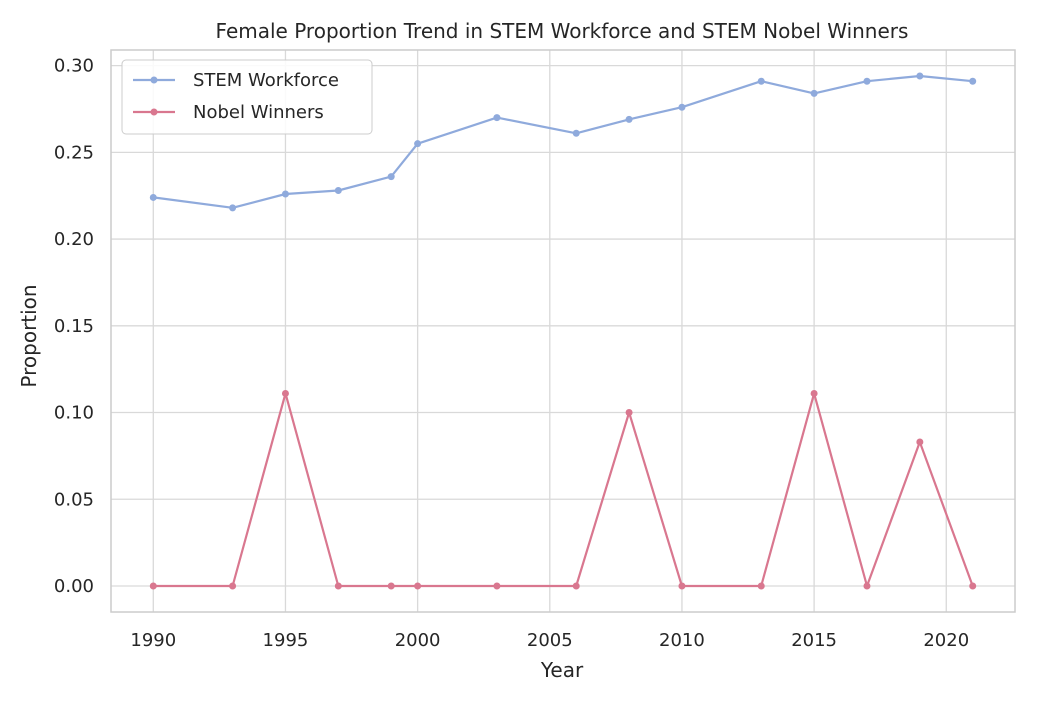 This screenshot has height=704, width=1058. I want to click on x-tick-label: 1990, so click(153, 640).